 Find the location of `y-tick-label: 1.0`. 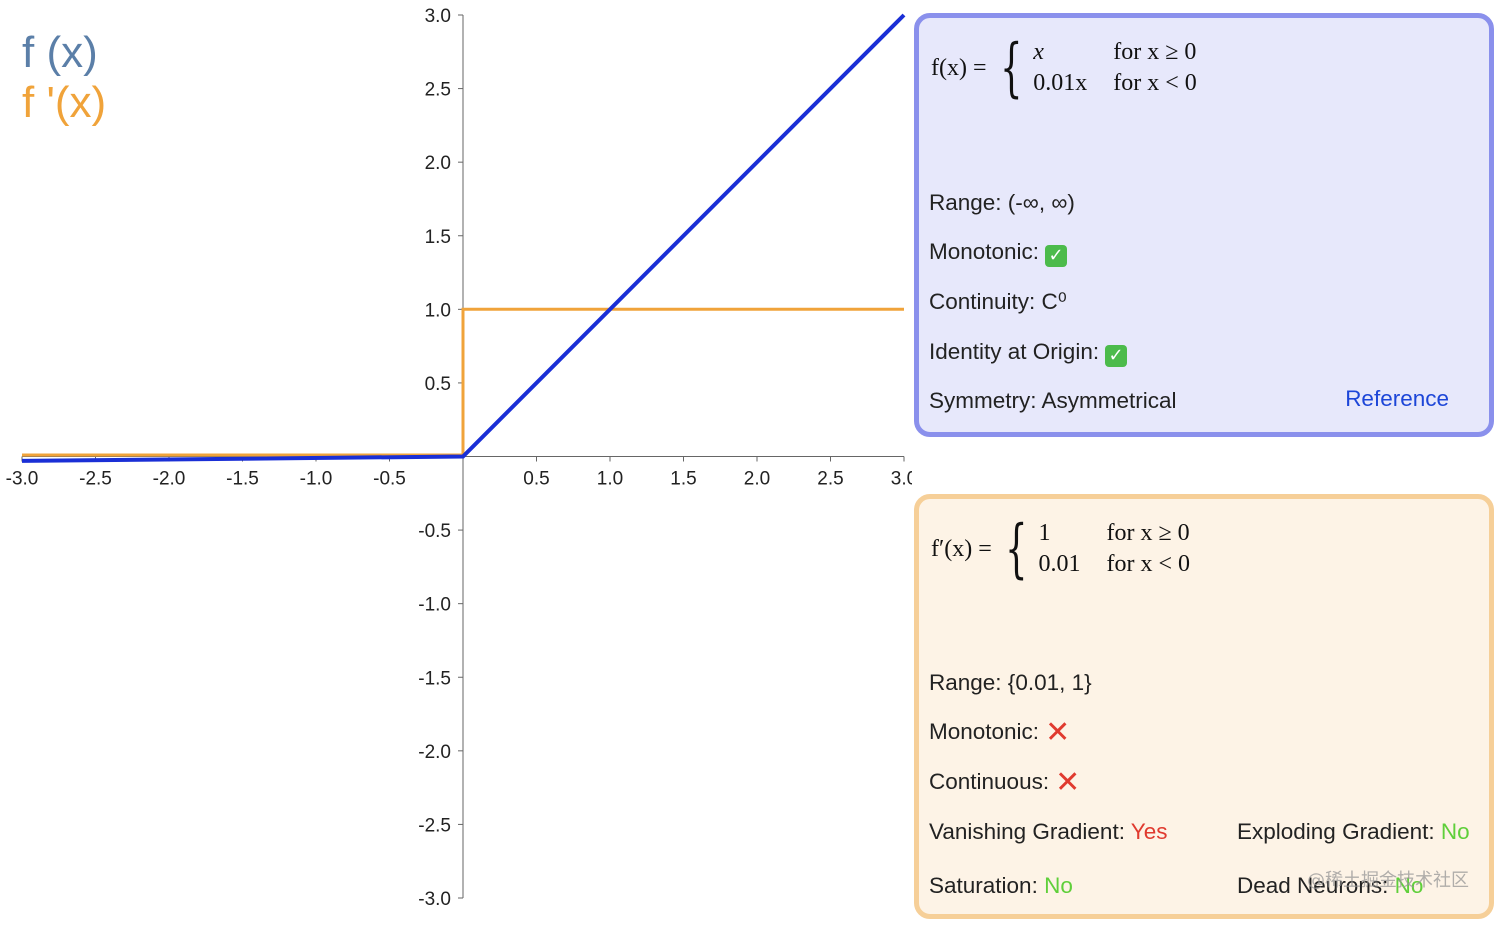

y-tick-label: 1.0 is located at coordinates (438, 310).